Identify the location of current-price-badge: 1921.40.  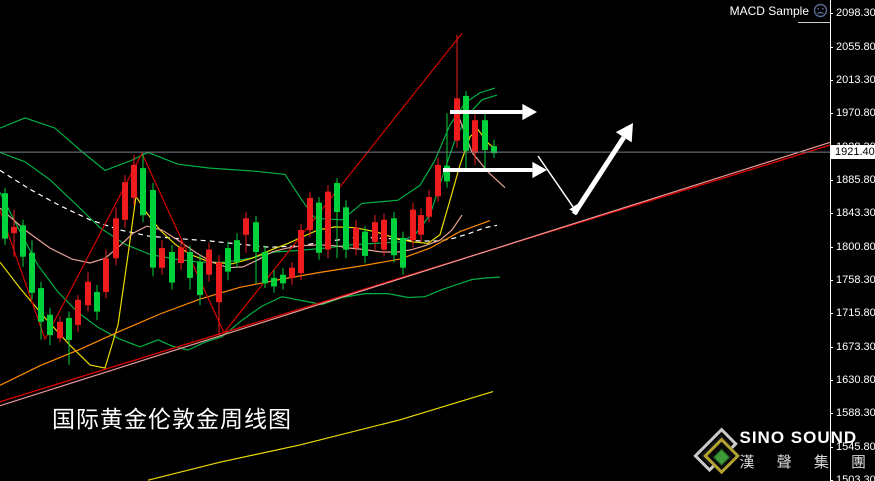
(853, 152).